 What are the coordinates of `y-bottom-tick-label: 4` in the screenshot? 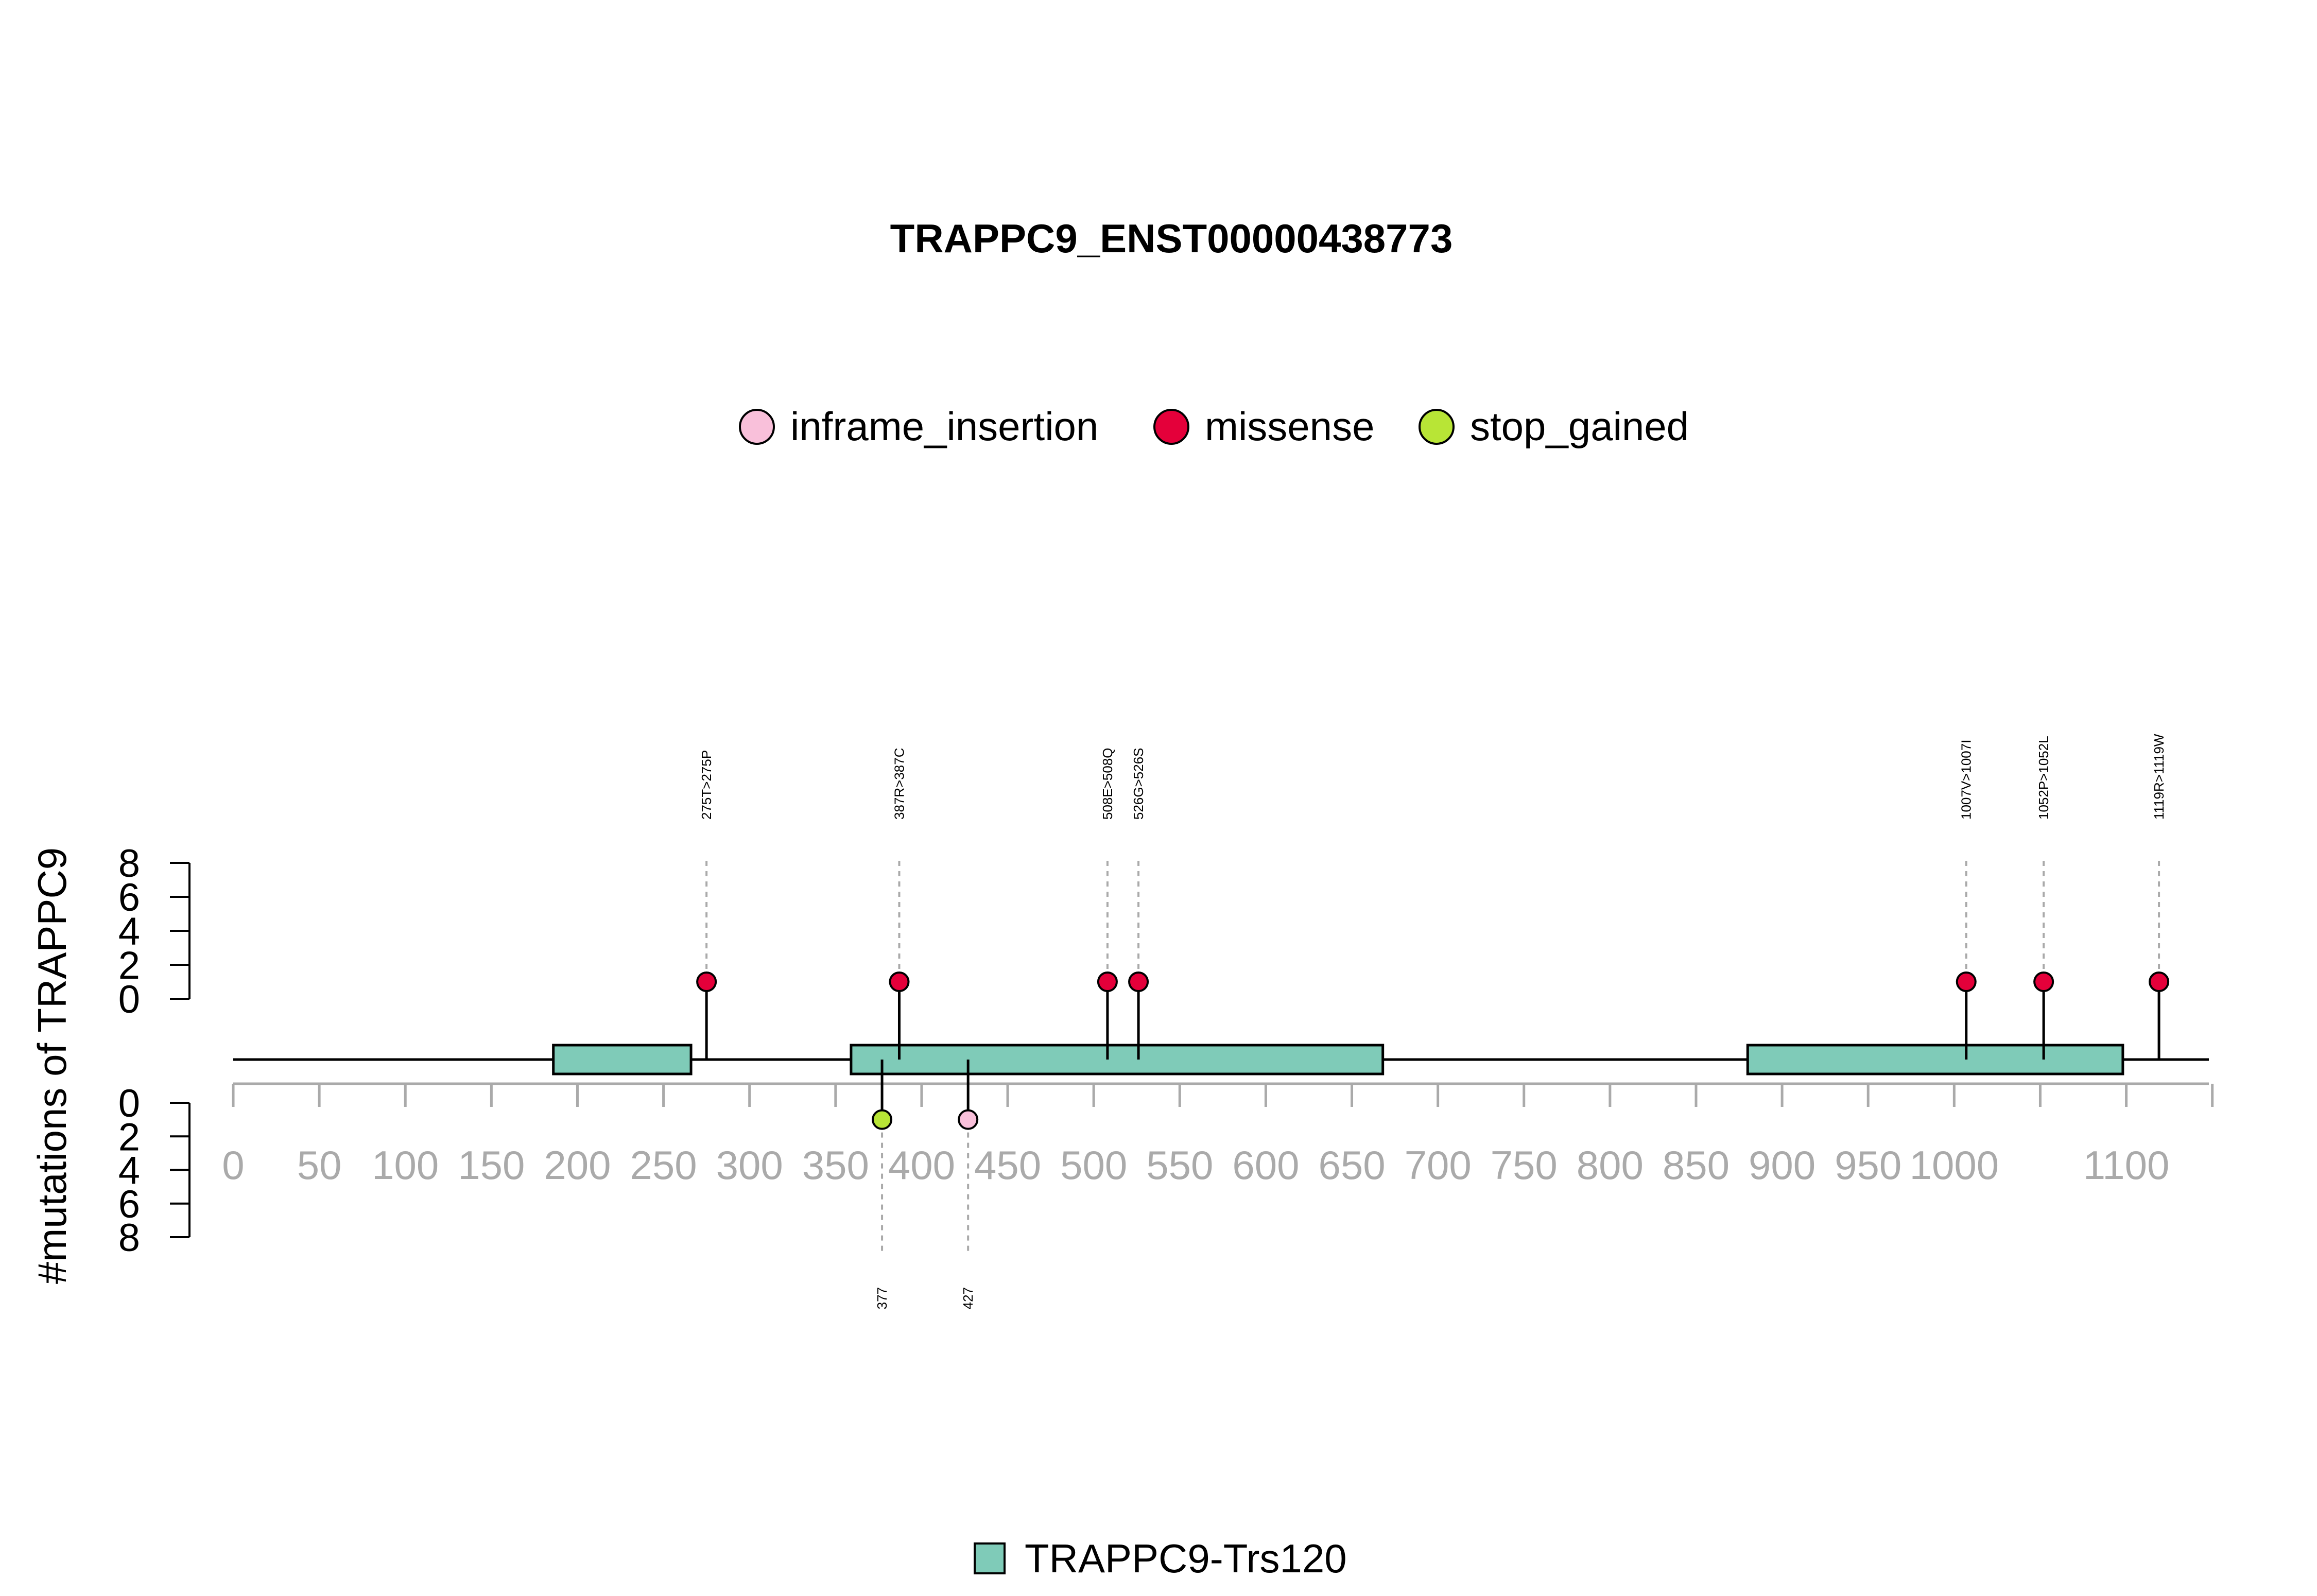 It's located at (129, 1171).